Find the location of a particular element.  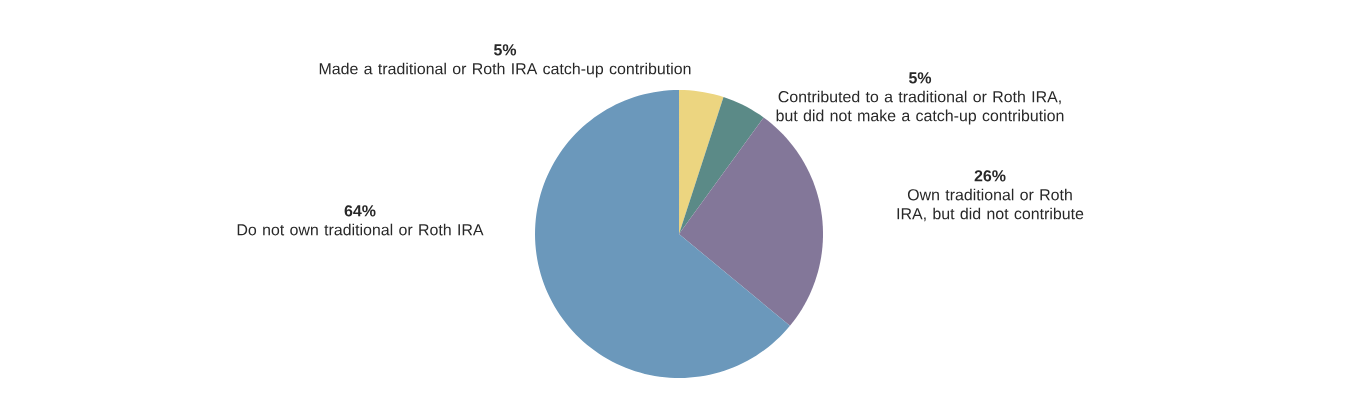

slice-label: Made a traditional or Roth IRA catch-up contribution is located at coordinates (505, 70).